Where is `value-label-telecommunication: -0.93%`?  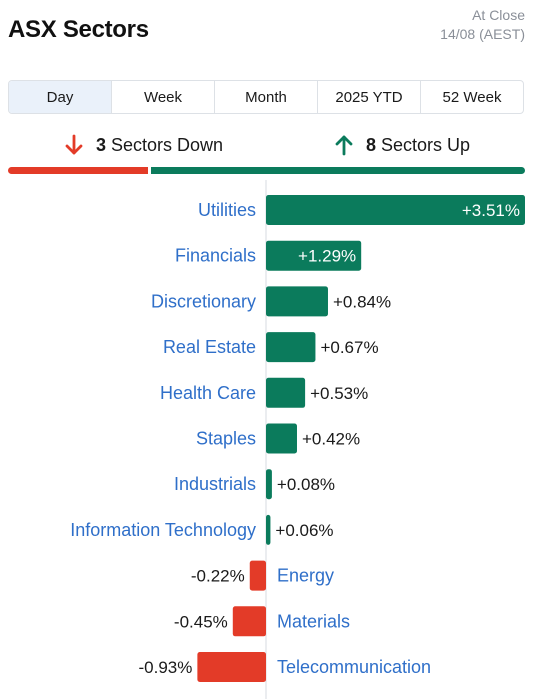 value-label-telecommunication: -0.93% is located at coordinates (166, 667).